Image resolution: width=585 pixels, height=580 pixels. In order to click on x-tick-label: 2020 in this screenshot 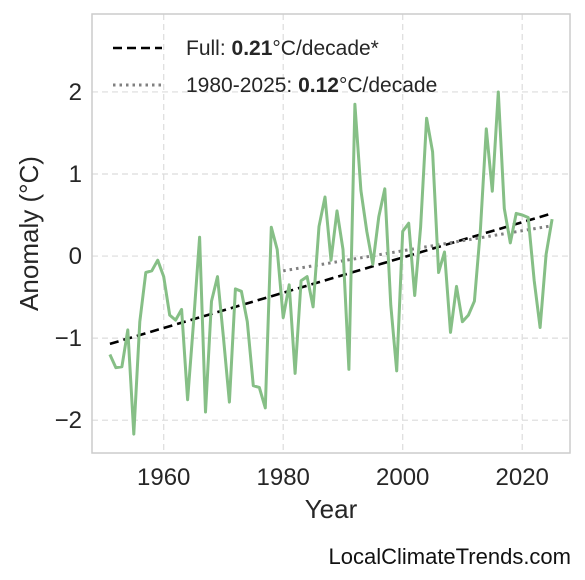, I will do `click(522, 477)`.